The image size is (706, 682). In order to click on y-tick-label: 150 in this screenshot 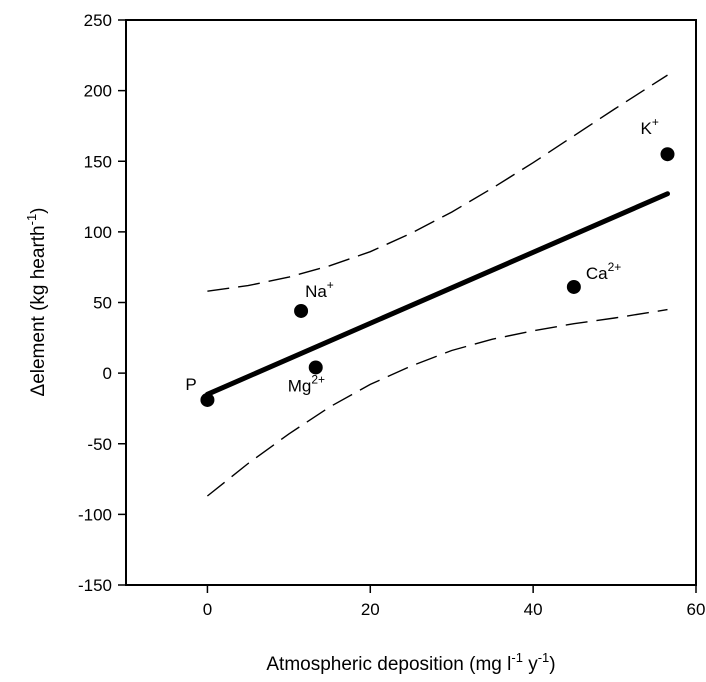, I will do `click(98, 161)`.